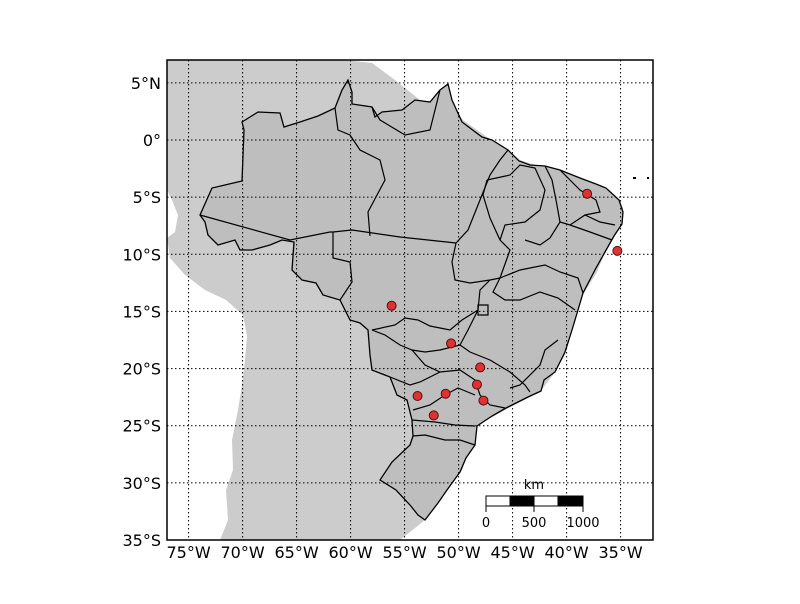  I want to click on lat-tick-label: 25°S, so click(141, 426).